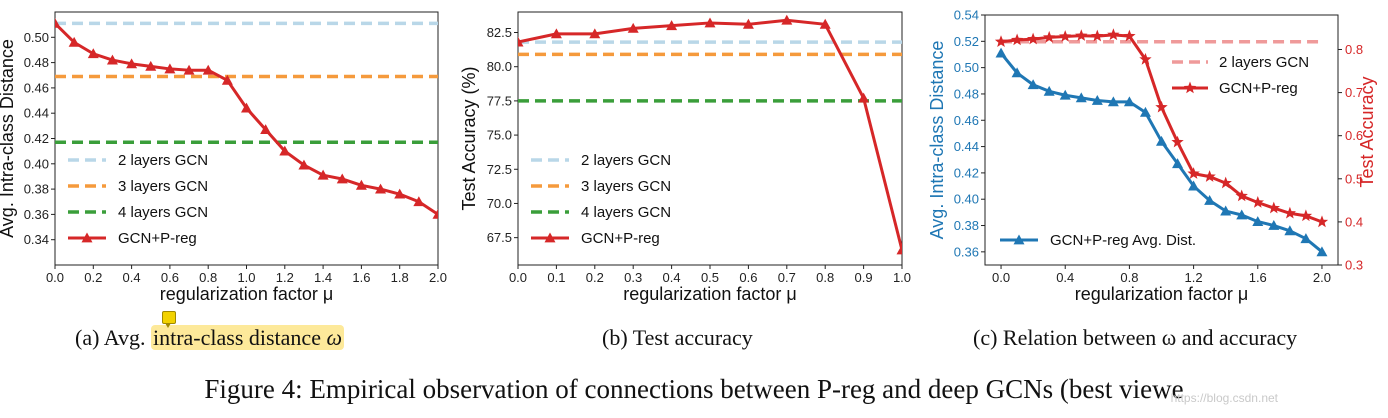  What do you see at coordinates (710, 277) in the screenshot?
I see `x-tick-label: 0.5` at bounding box center [710, 277].